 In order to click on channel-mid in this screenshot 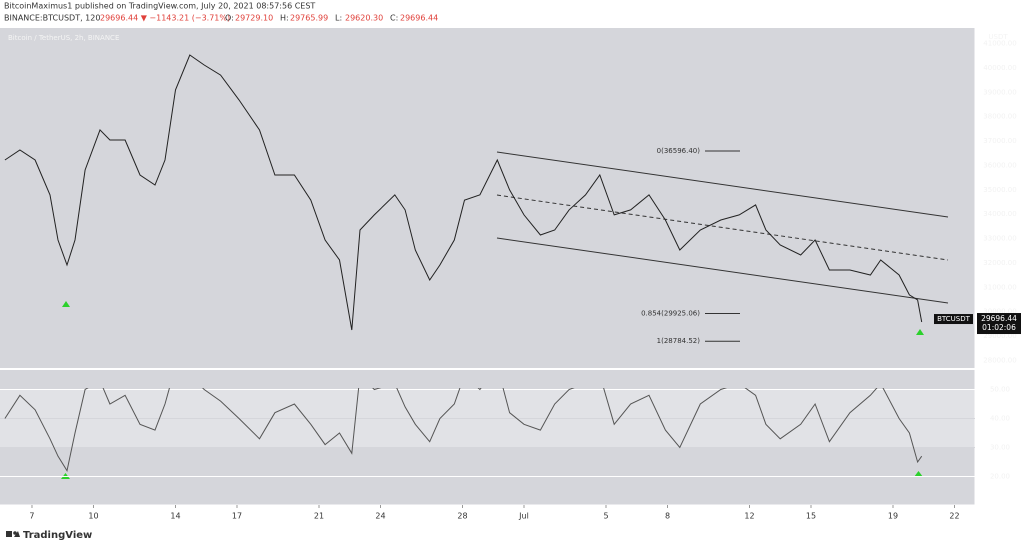, I will do `click(722, 227)`.